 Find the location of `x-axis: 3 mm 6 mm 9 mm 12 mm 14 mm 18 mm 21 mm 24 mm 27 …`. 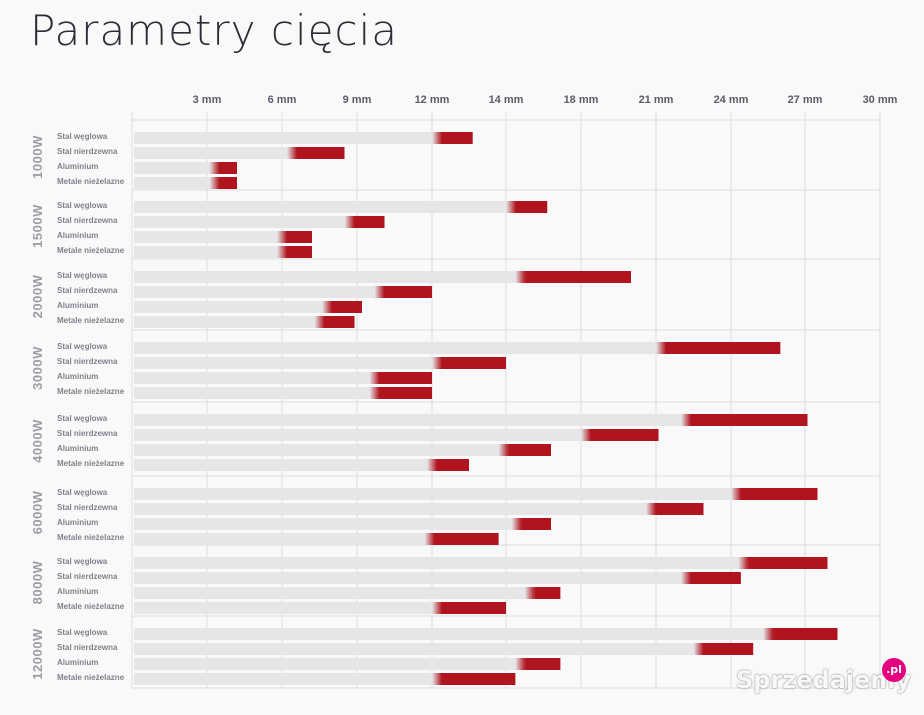

x-axis: 3 mm 6 mm 9 mm 12 mm 14 mm 18 mm 21 mm 24 mm 27 … is located at coordinates (545, 100).